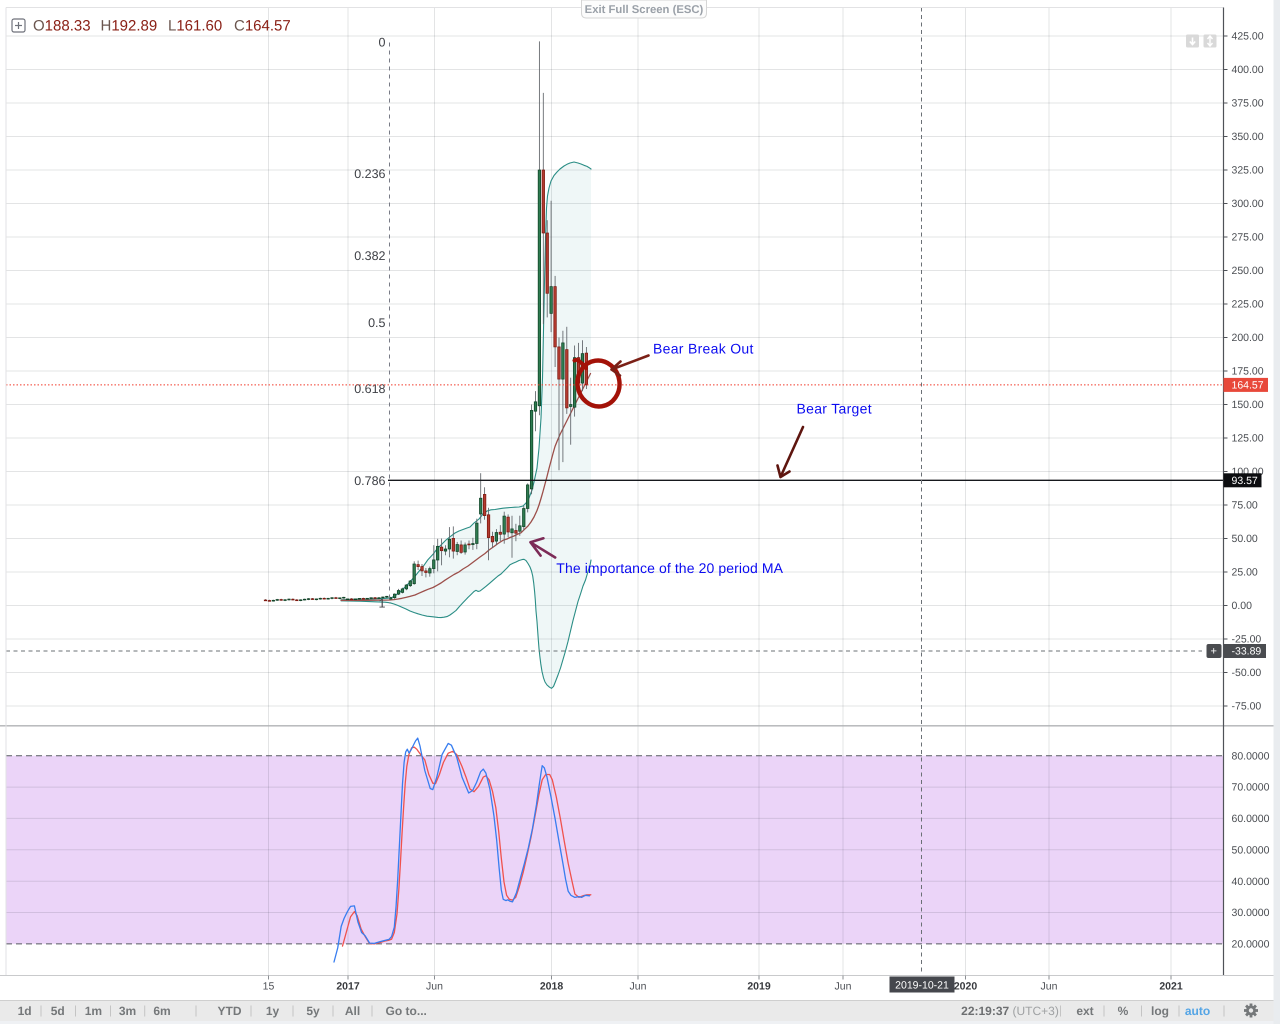 This screenshot has width=1280, height=1024. What do you see at coordinates (1248, 372) in the screenshot?
I see `svg-text: 175.00` at bounding box center [1248, 372].